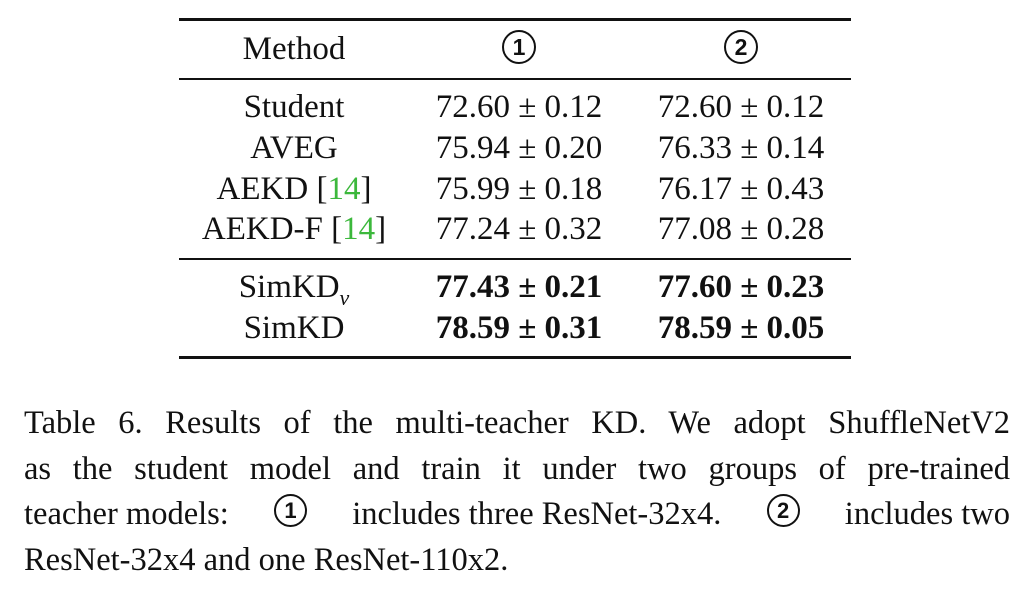 The width and height of the screenshot is (1024, 591). I want to click on table-header-rule, so click(515, 79).